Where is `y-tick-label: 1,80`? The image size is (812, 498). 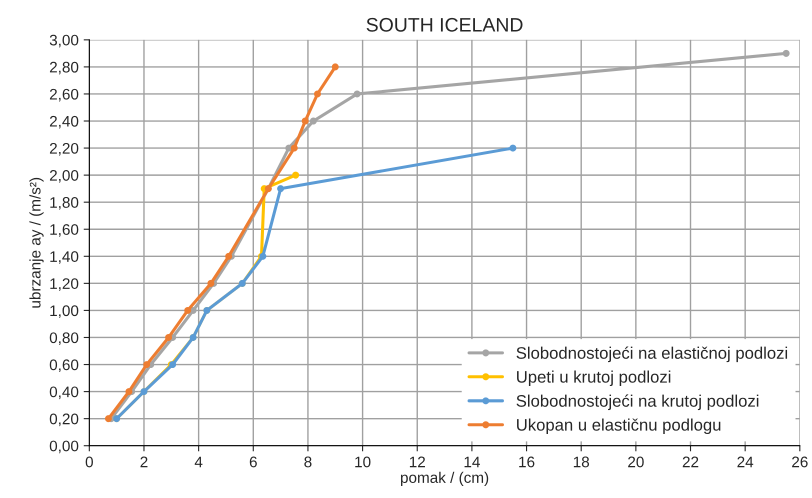 y-tick-label: 1,80 is located at coordinates (64, 203).